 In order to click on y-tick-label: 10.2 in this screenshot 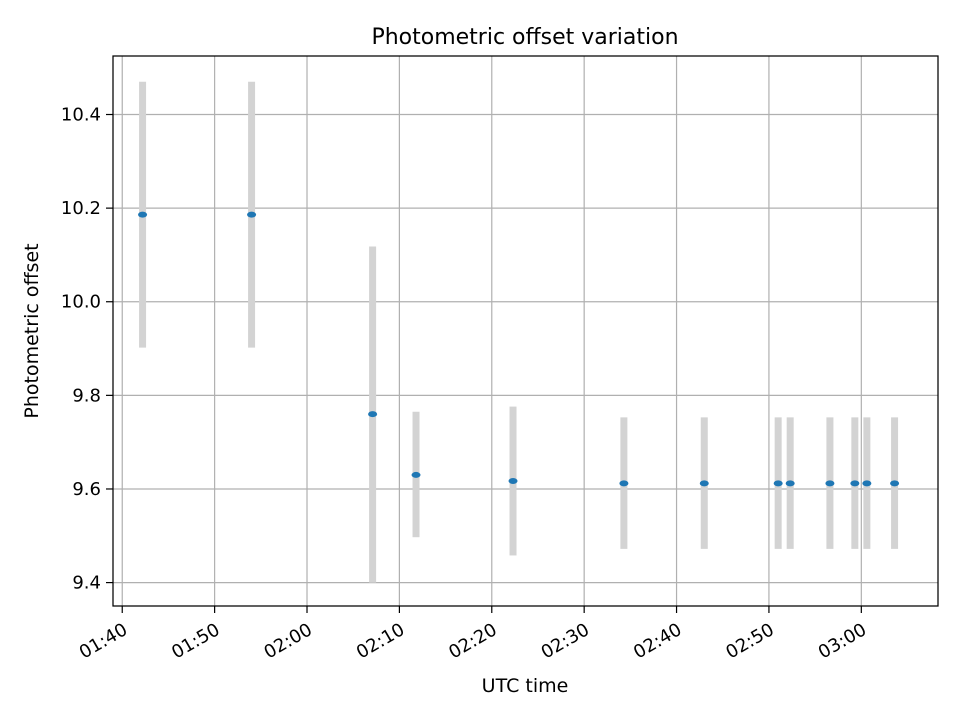, I will do `click(81, 208)`.